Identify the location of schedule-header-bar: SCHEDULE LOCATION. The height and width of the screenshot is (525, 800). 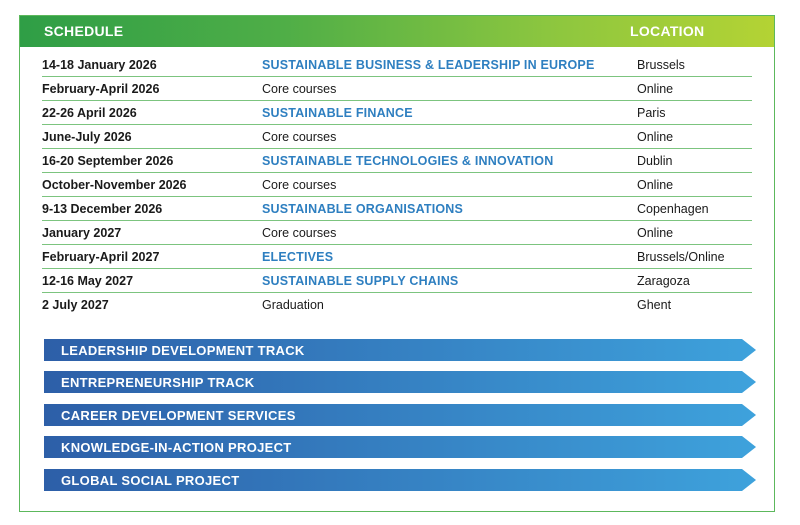
(397, 31).